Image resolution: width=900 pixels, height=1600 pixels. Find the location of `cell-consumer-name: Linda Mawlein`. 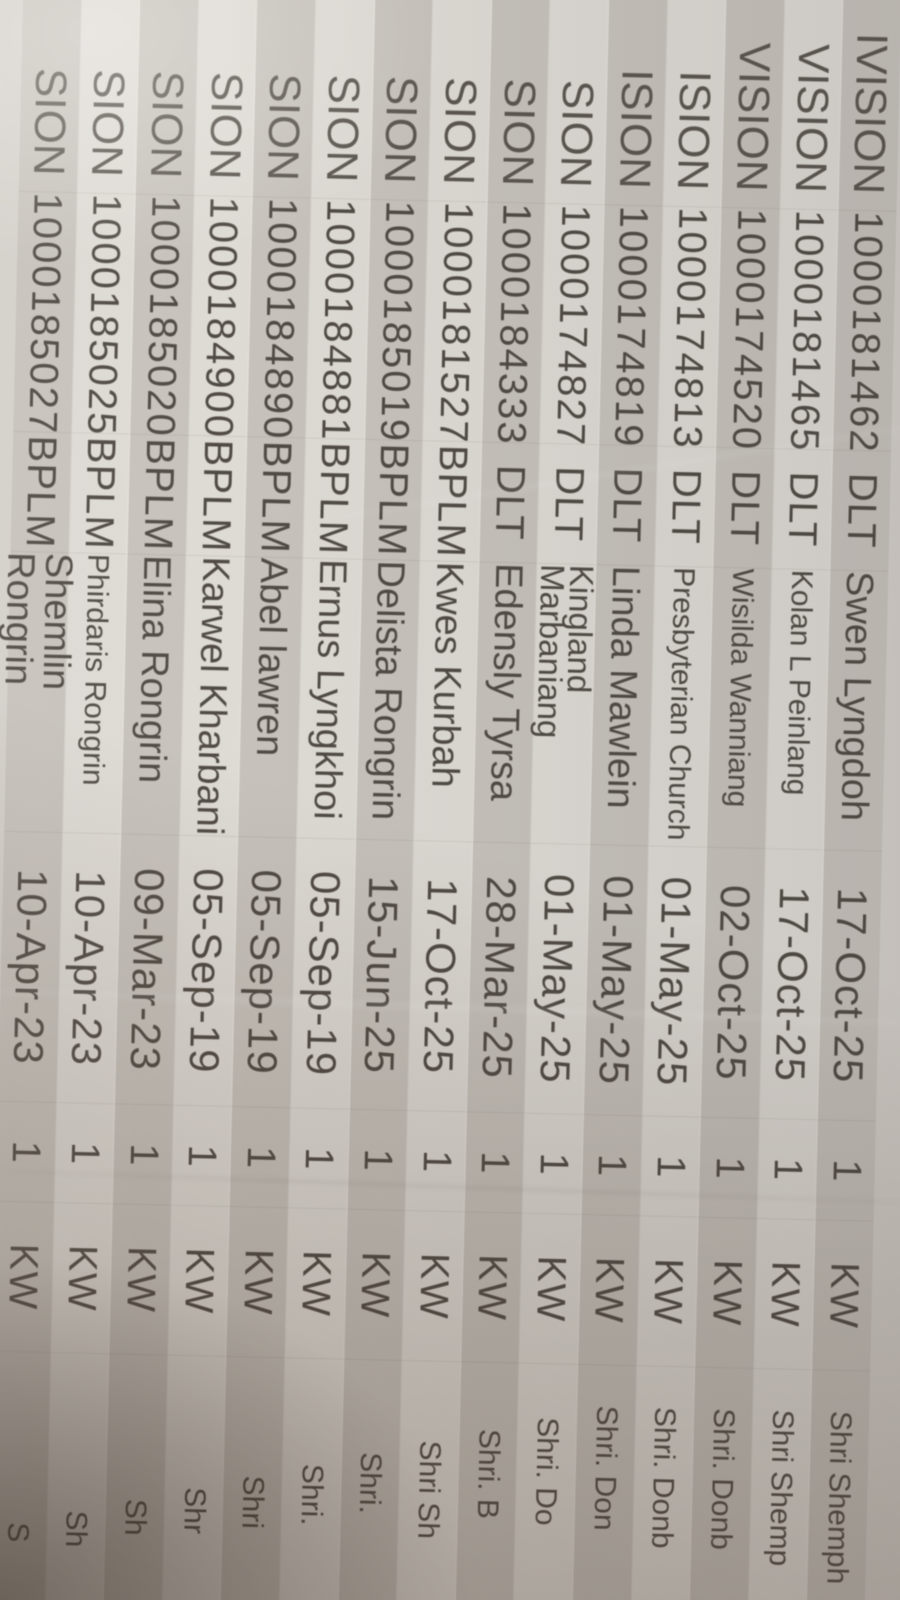

cell-consumer-name: Linda Mawlein is located at coordinates (622, 706).